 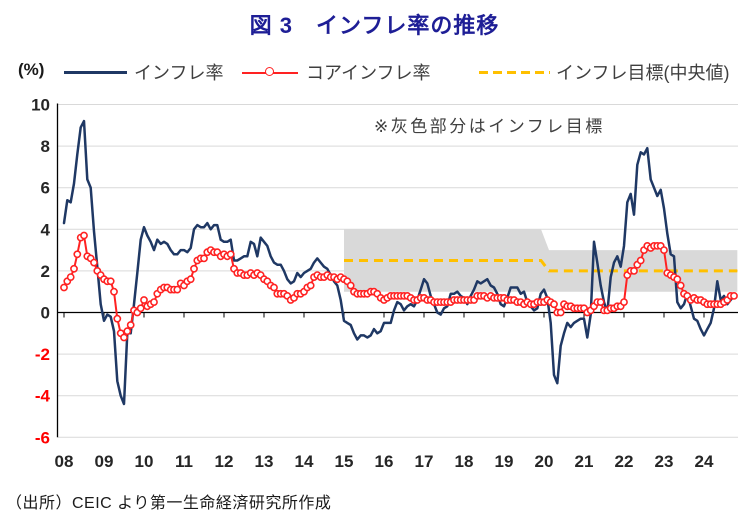 What do you see at coordinates (264, 461) in the screenshot?
I see `x-axis-label: 13` at bounding box center [264, 461].